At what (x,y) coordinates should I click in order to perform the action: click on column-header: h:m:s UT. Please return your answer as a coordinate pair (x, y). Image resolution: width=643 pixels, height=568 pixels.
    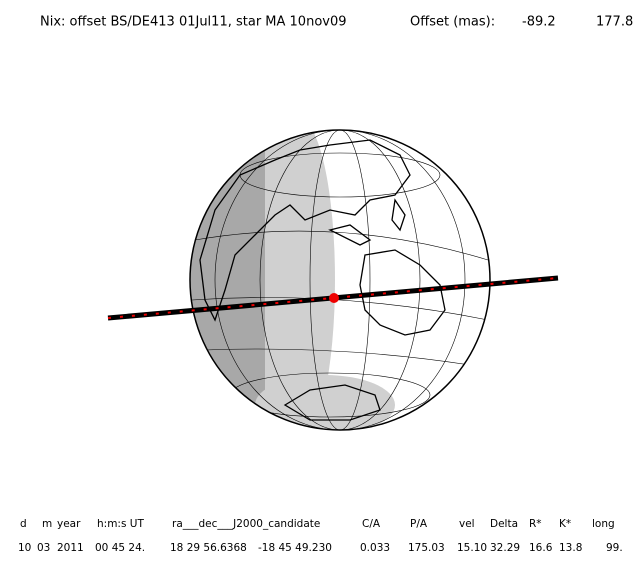
    Looking at the image, I should click on (120, 524).